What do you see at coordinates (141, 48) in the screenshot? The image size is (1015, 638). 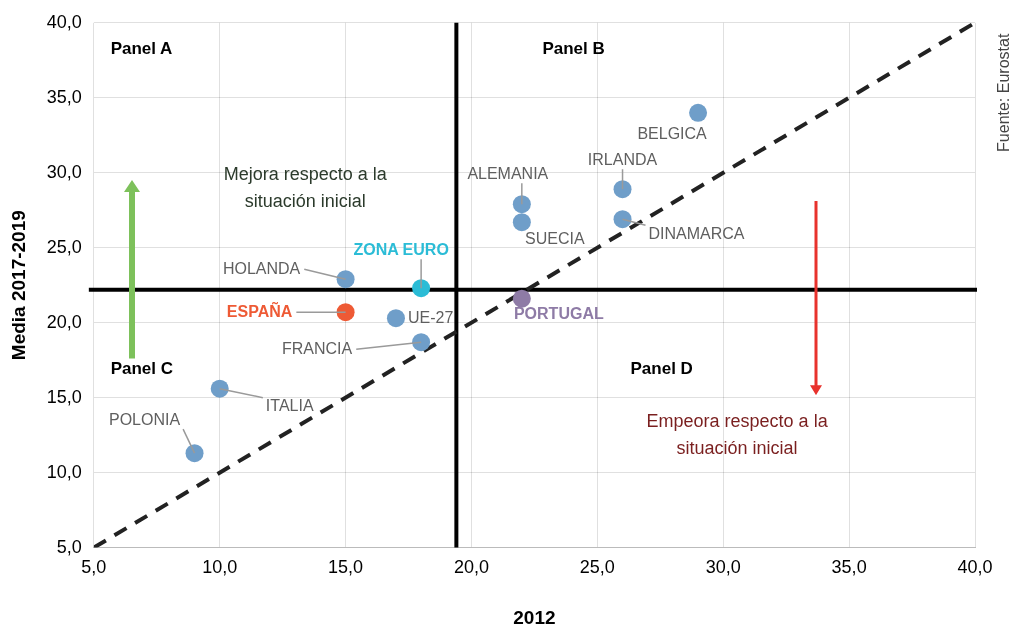 I see `annotation: Panel A` at bounding box center [141, 48].